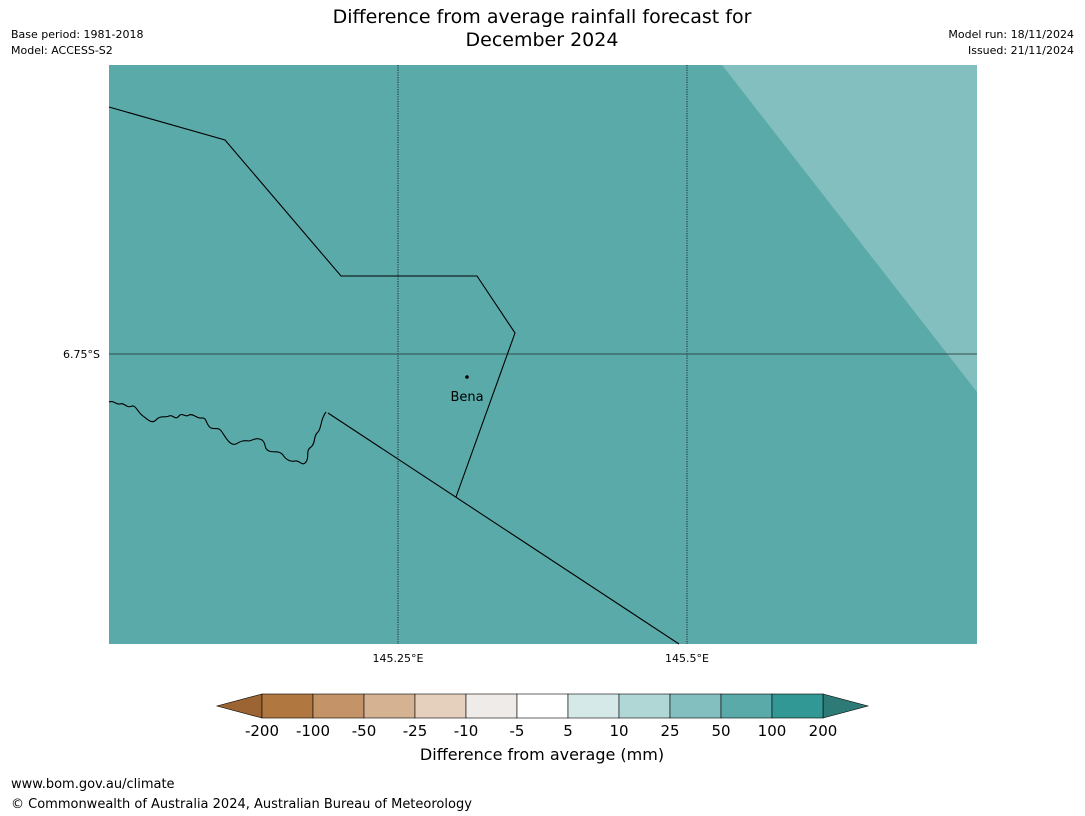 The width and height of the screenshot is (1085, 816). I want to click on colorbar-tick-label: -5, so click(517, 731).